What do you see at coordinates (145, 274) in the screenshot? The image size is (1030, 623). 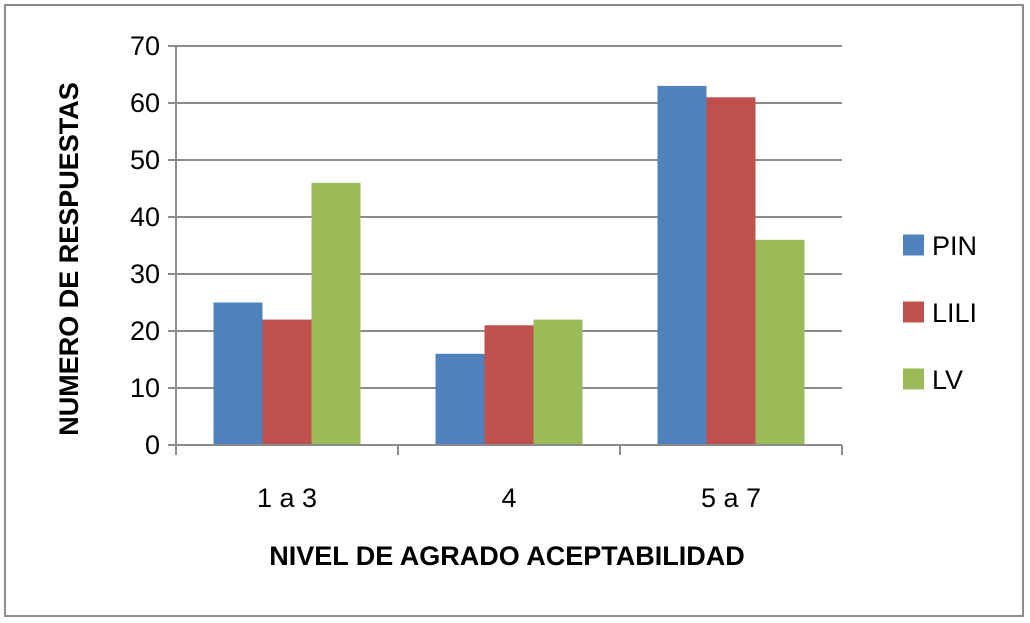 I see `y-tick-label: 30` at bounding box center [145, 274].